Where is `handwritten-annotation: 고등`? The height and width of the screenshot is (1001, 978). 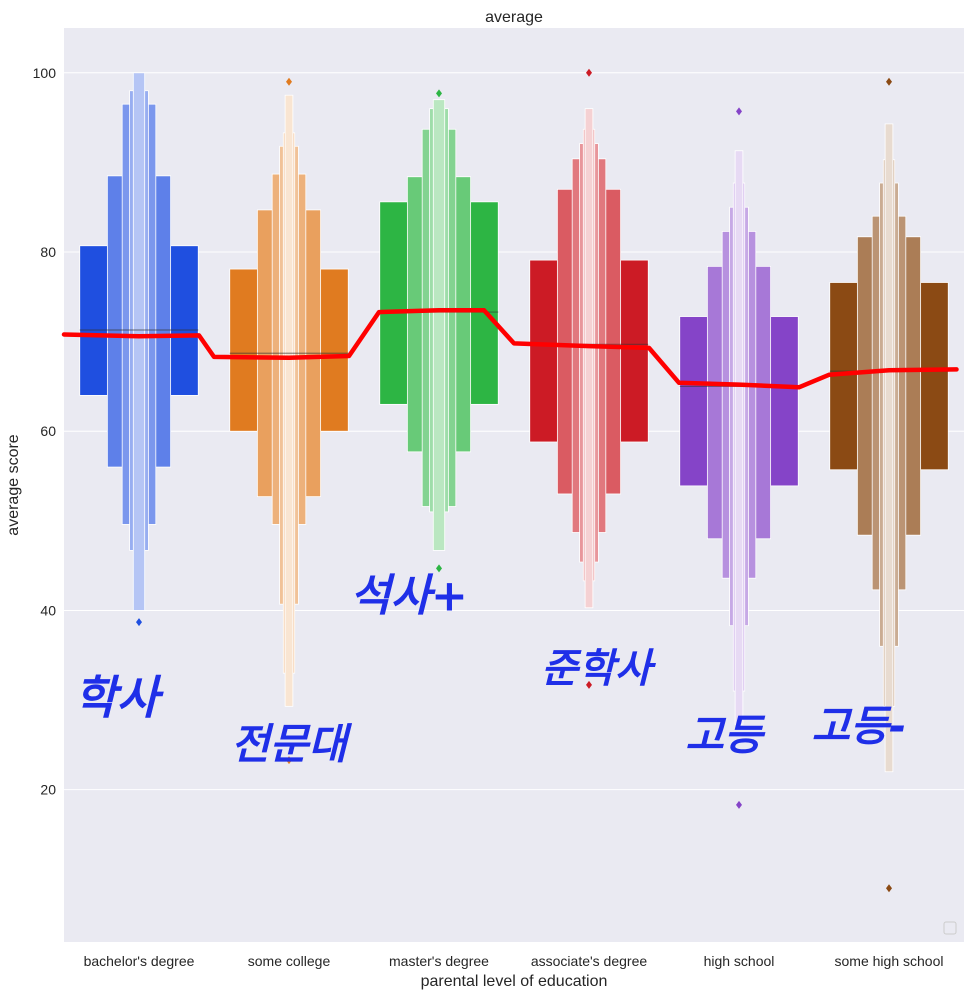 handwritten-annotation: 고등 is located at coordinates (725, 734).